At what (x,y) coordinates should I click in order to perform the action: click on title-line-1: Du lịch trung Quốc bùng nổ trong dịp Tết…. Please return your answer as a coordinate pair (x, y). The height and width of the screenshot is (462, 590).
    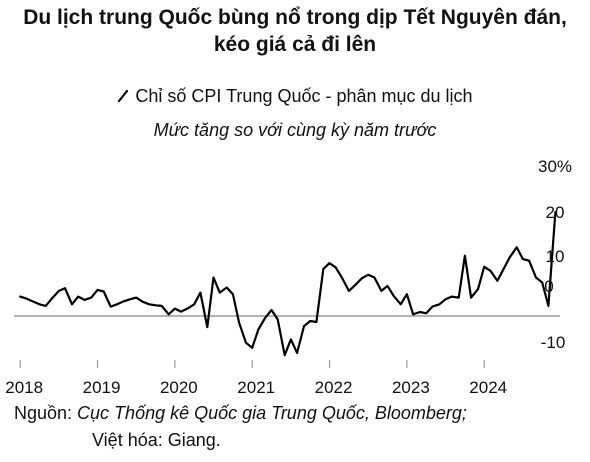
    Looking at the image, I should click on (295, 17).